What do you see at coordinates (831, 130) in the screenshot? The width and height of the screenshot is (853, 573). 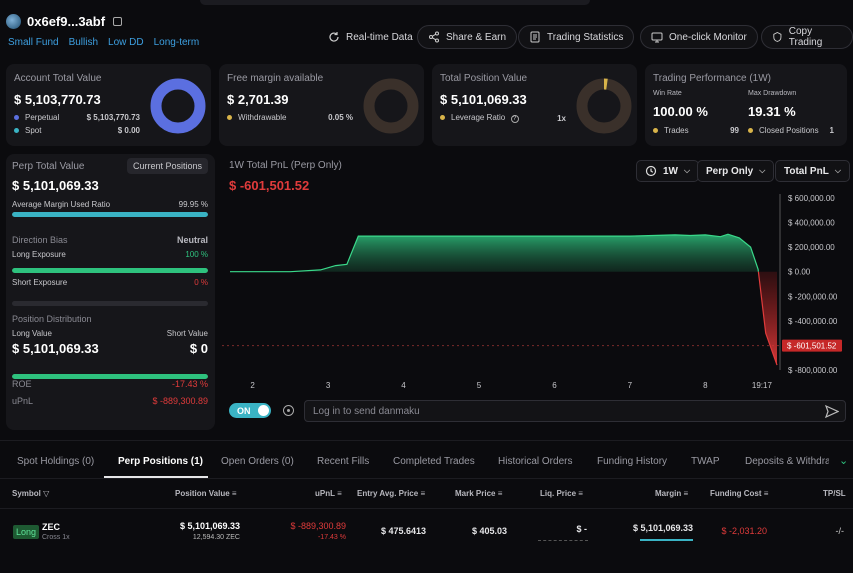 I see `closed-value: 1` at bounding box center [831, 130].